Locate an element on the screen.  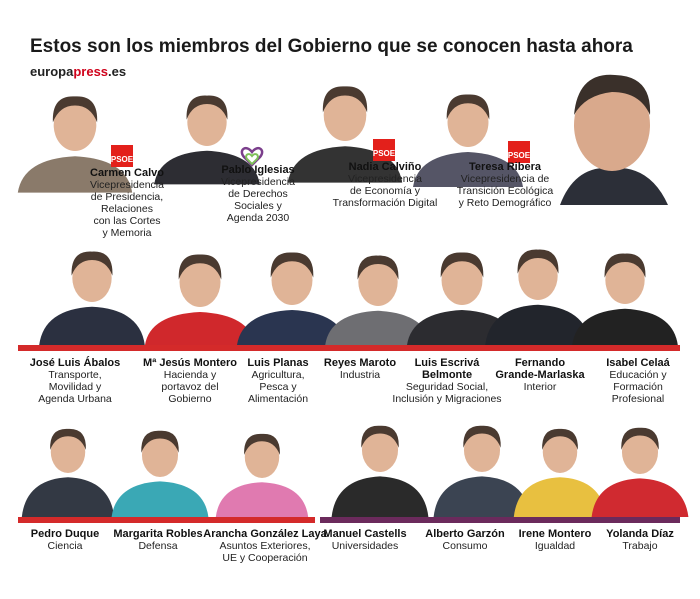
member-role: Movilidad y is located at coordinates (75, 387).